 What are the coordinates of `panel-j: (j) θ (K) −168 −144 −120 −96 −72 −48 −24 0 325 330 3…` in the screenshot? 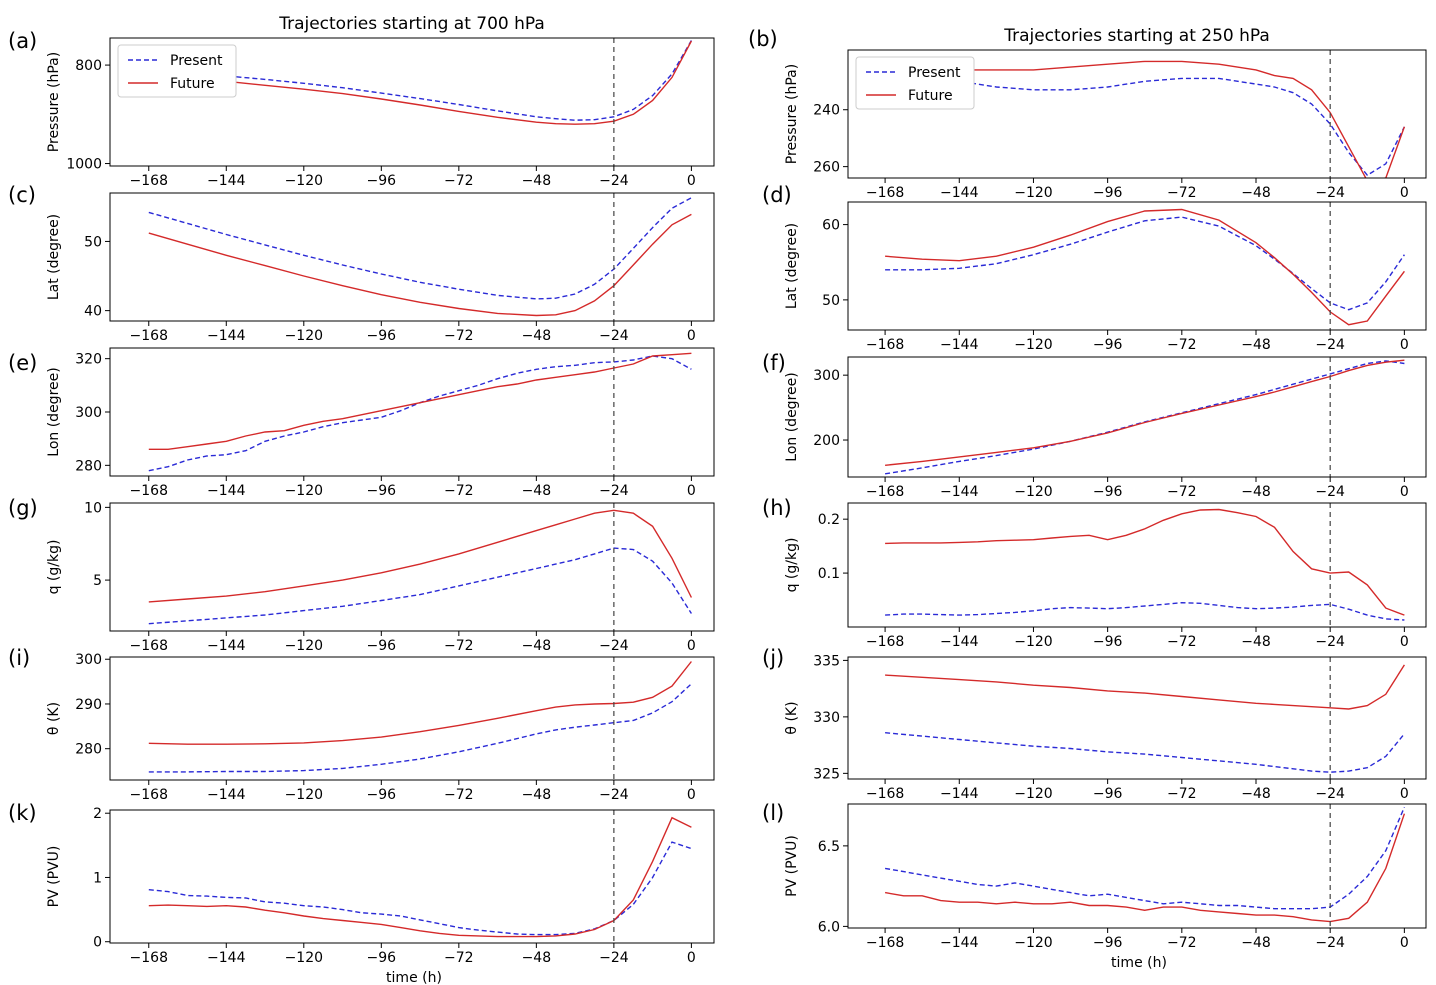 It's located at (1094, 724).